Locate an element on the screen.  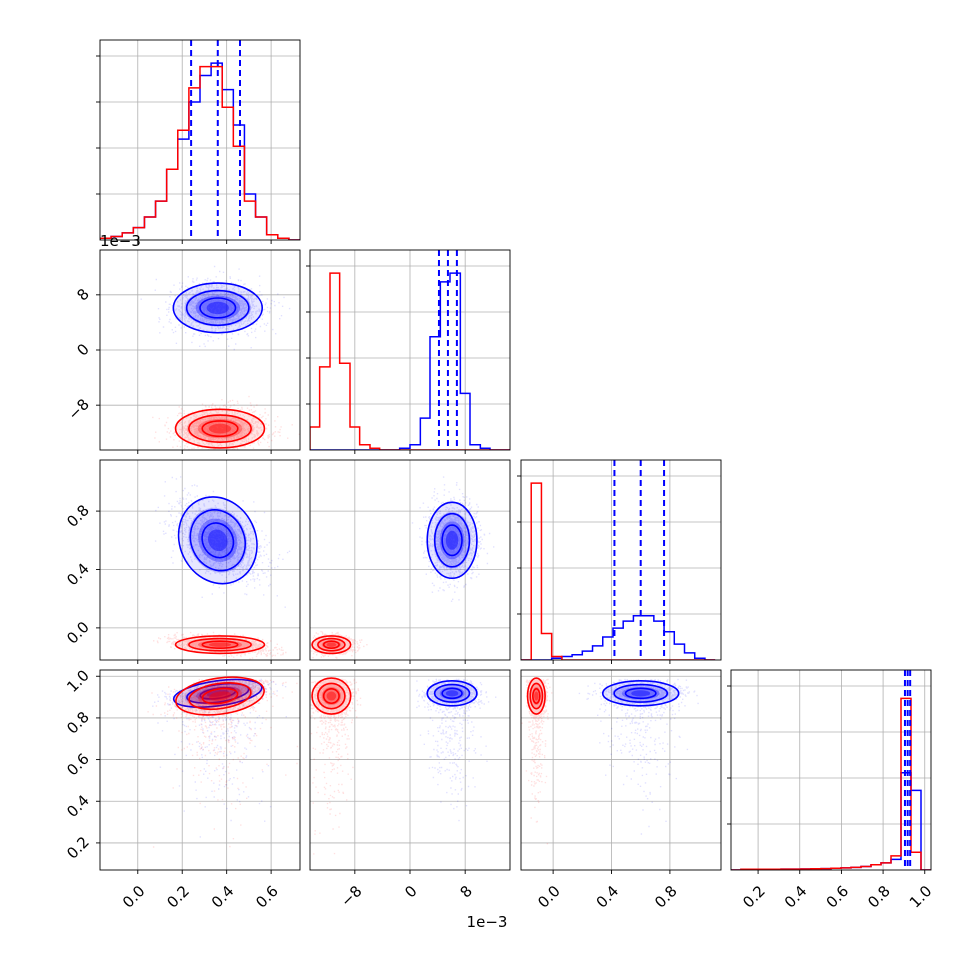
panel-p4-vs-p3: 0.0 0.4 0.8 is located at coordinates (621, 790).